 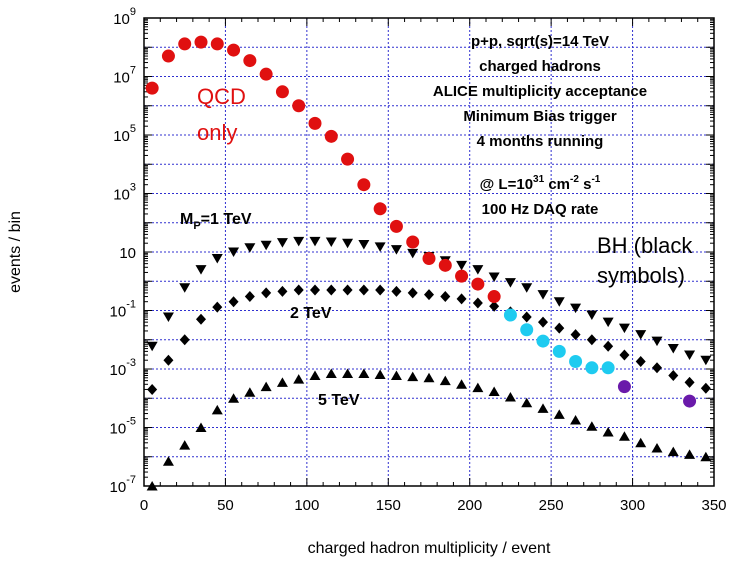 I want to click on y-tick-label: 10⁹, so click(x=124, y=17).